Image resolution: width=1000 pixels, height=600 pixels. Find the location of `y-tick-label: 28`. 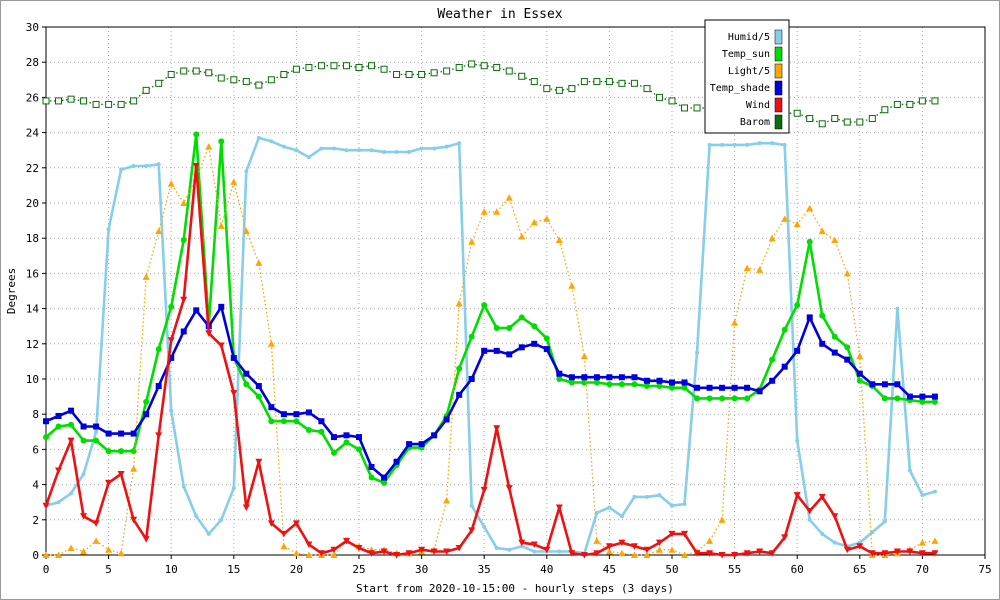

y-tick-label: 28 is located at coordinates (32, 62).